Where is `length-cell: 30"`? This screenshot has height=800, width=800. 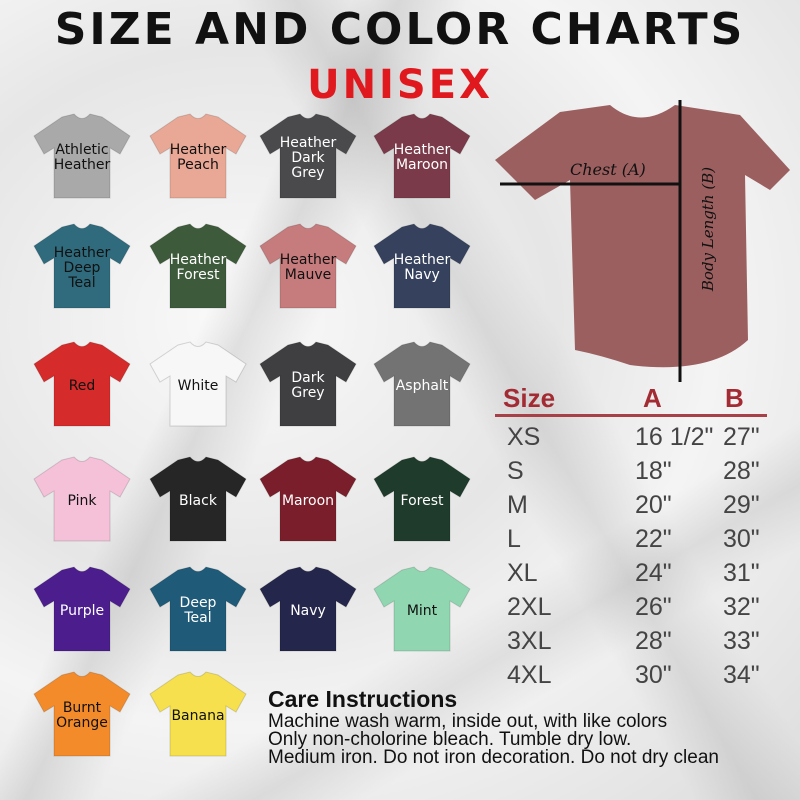
length-cell: 30" is located at coordinates (741, 539).